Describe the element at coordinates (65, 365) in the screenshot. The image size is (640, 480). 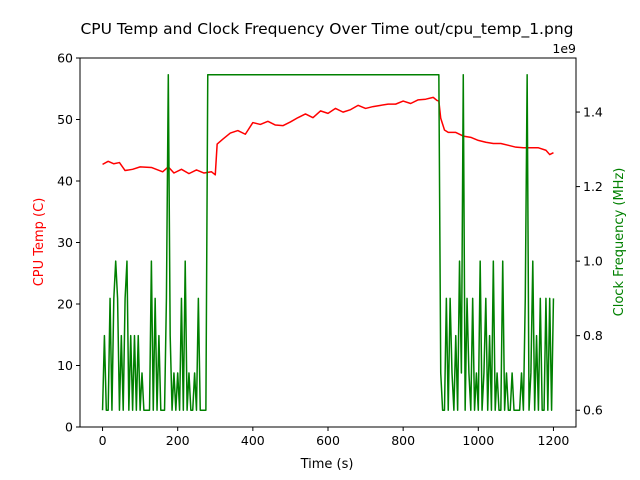
I see `y-left-tick-label: 10` at that location.